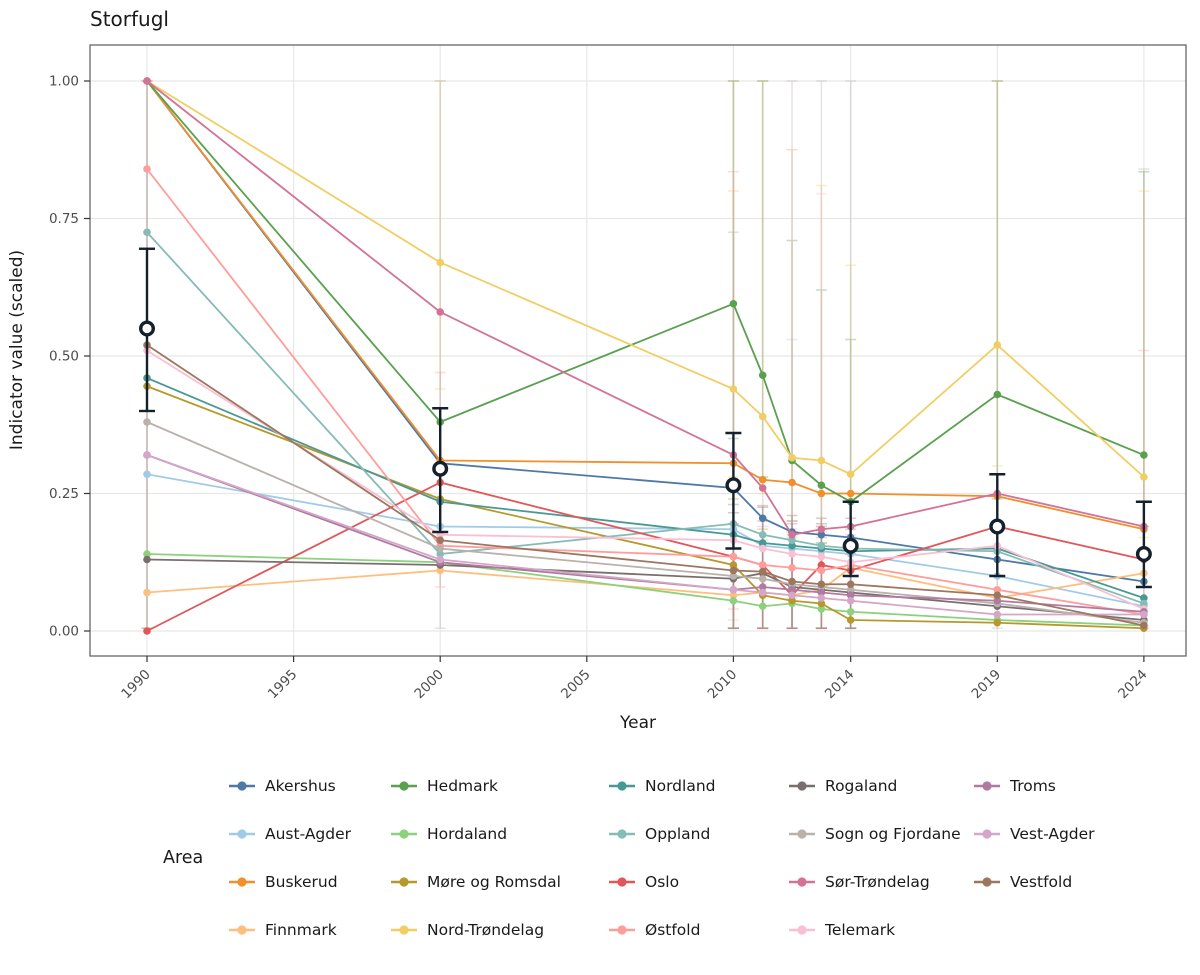 This screenshot has width=1200, height=975. I want to click on legend-item-finnmark: Finnmark, so click(309, 930).